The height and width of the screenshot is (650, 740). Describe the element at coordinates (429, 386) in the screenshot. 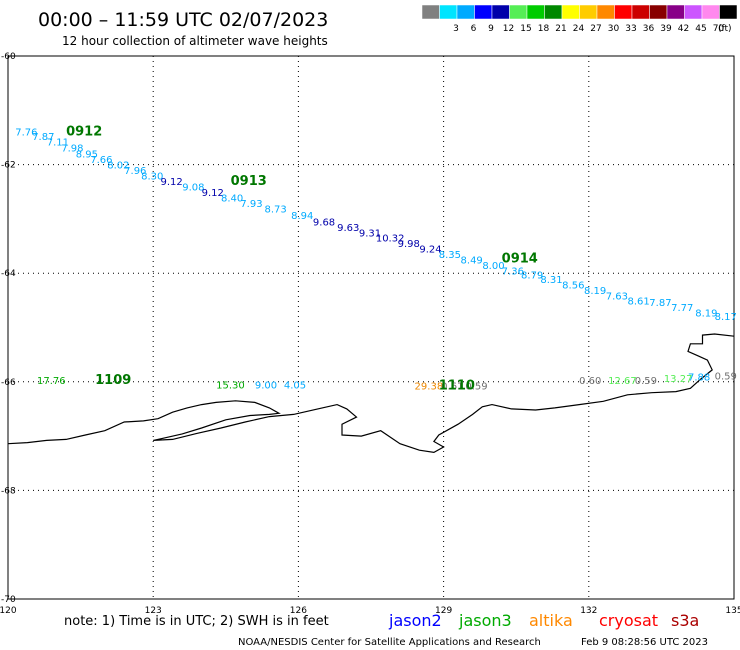

I see `swh-value: 29.38` at that location.